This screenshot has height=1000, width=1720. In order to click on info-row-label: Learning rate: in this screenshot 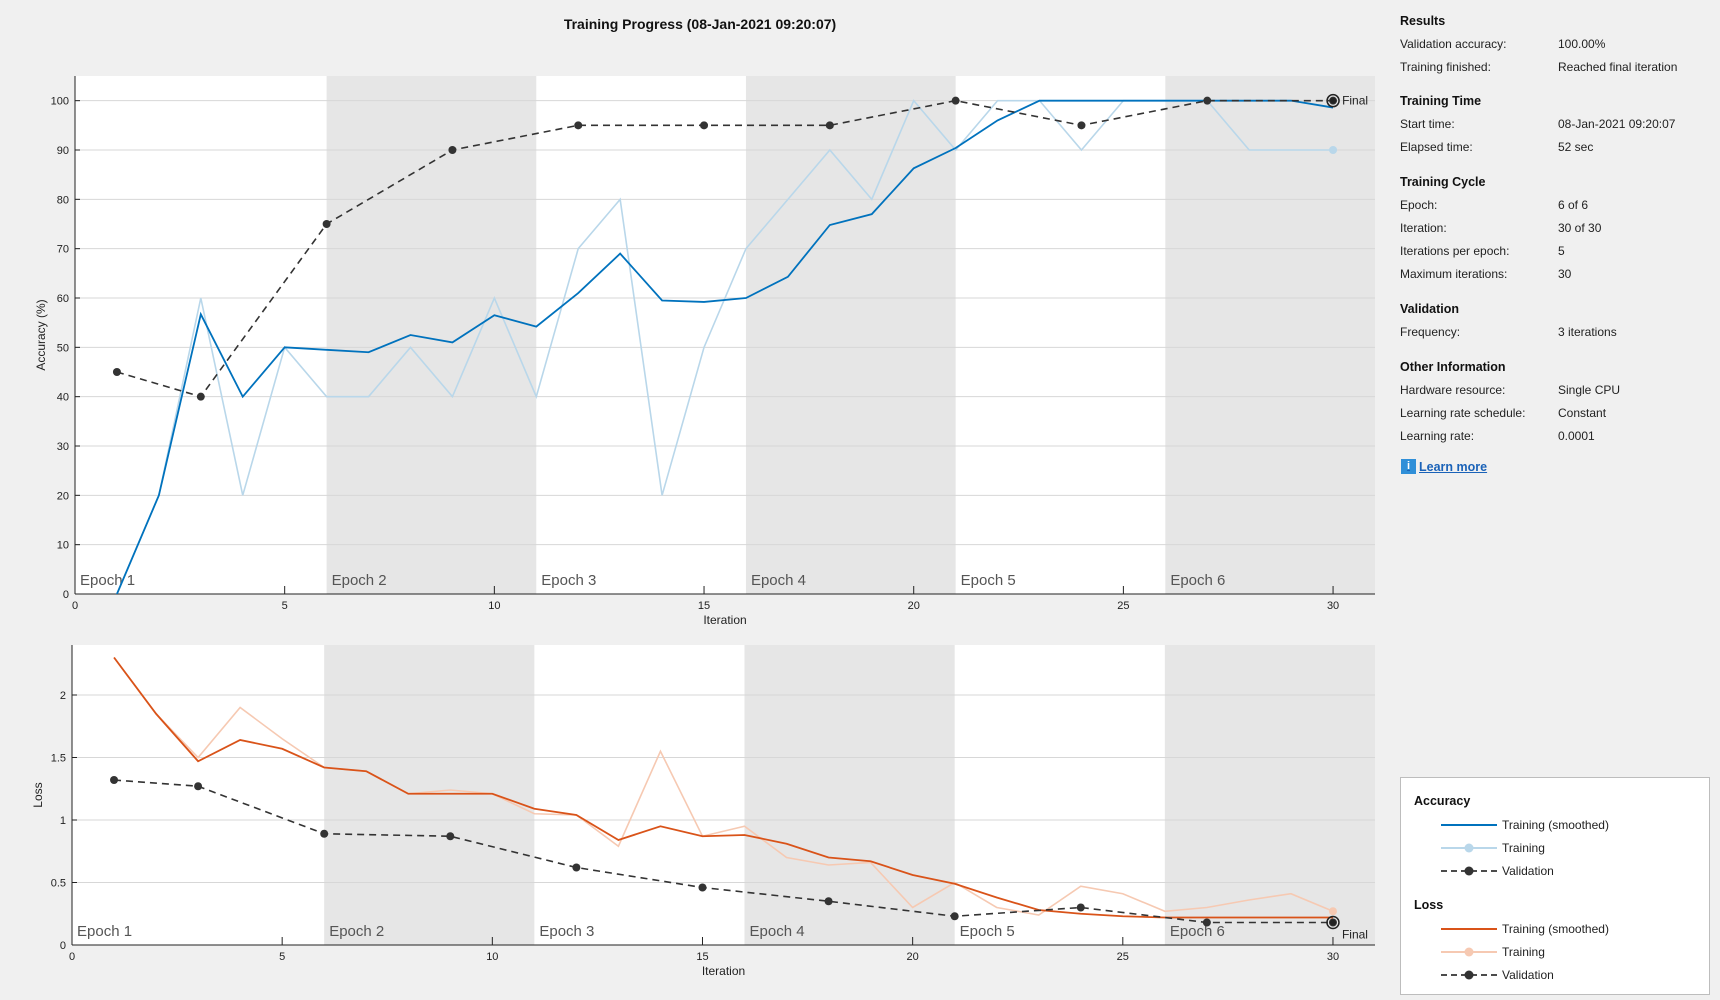, I will do `click(1437, 436)`.